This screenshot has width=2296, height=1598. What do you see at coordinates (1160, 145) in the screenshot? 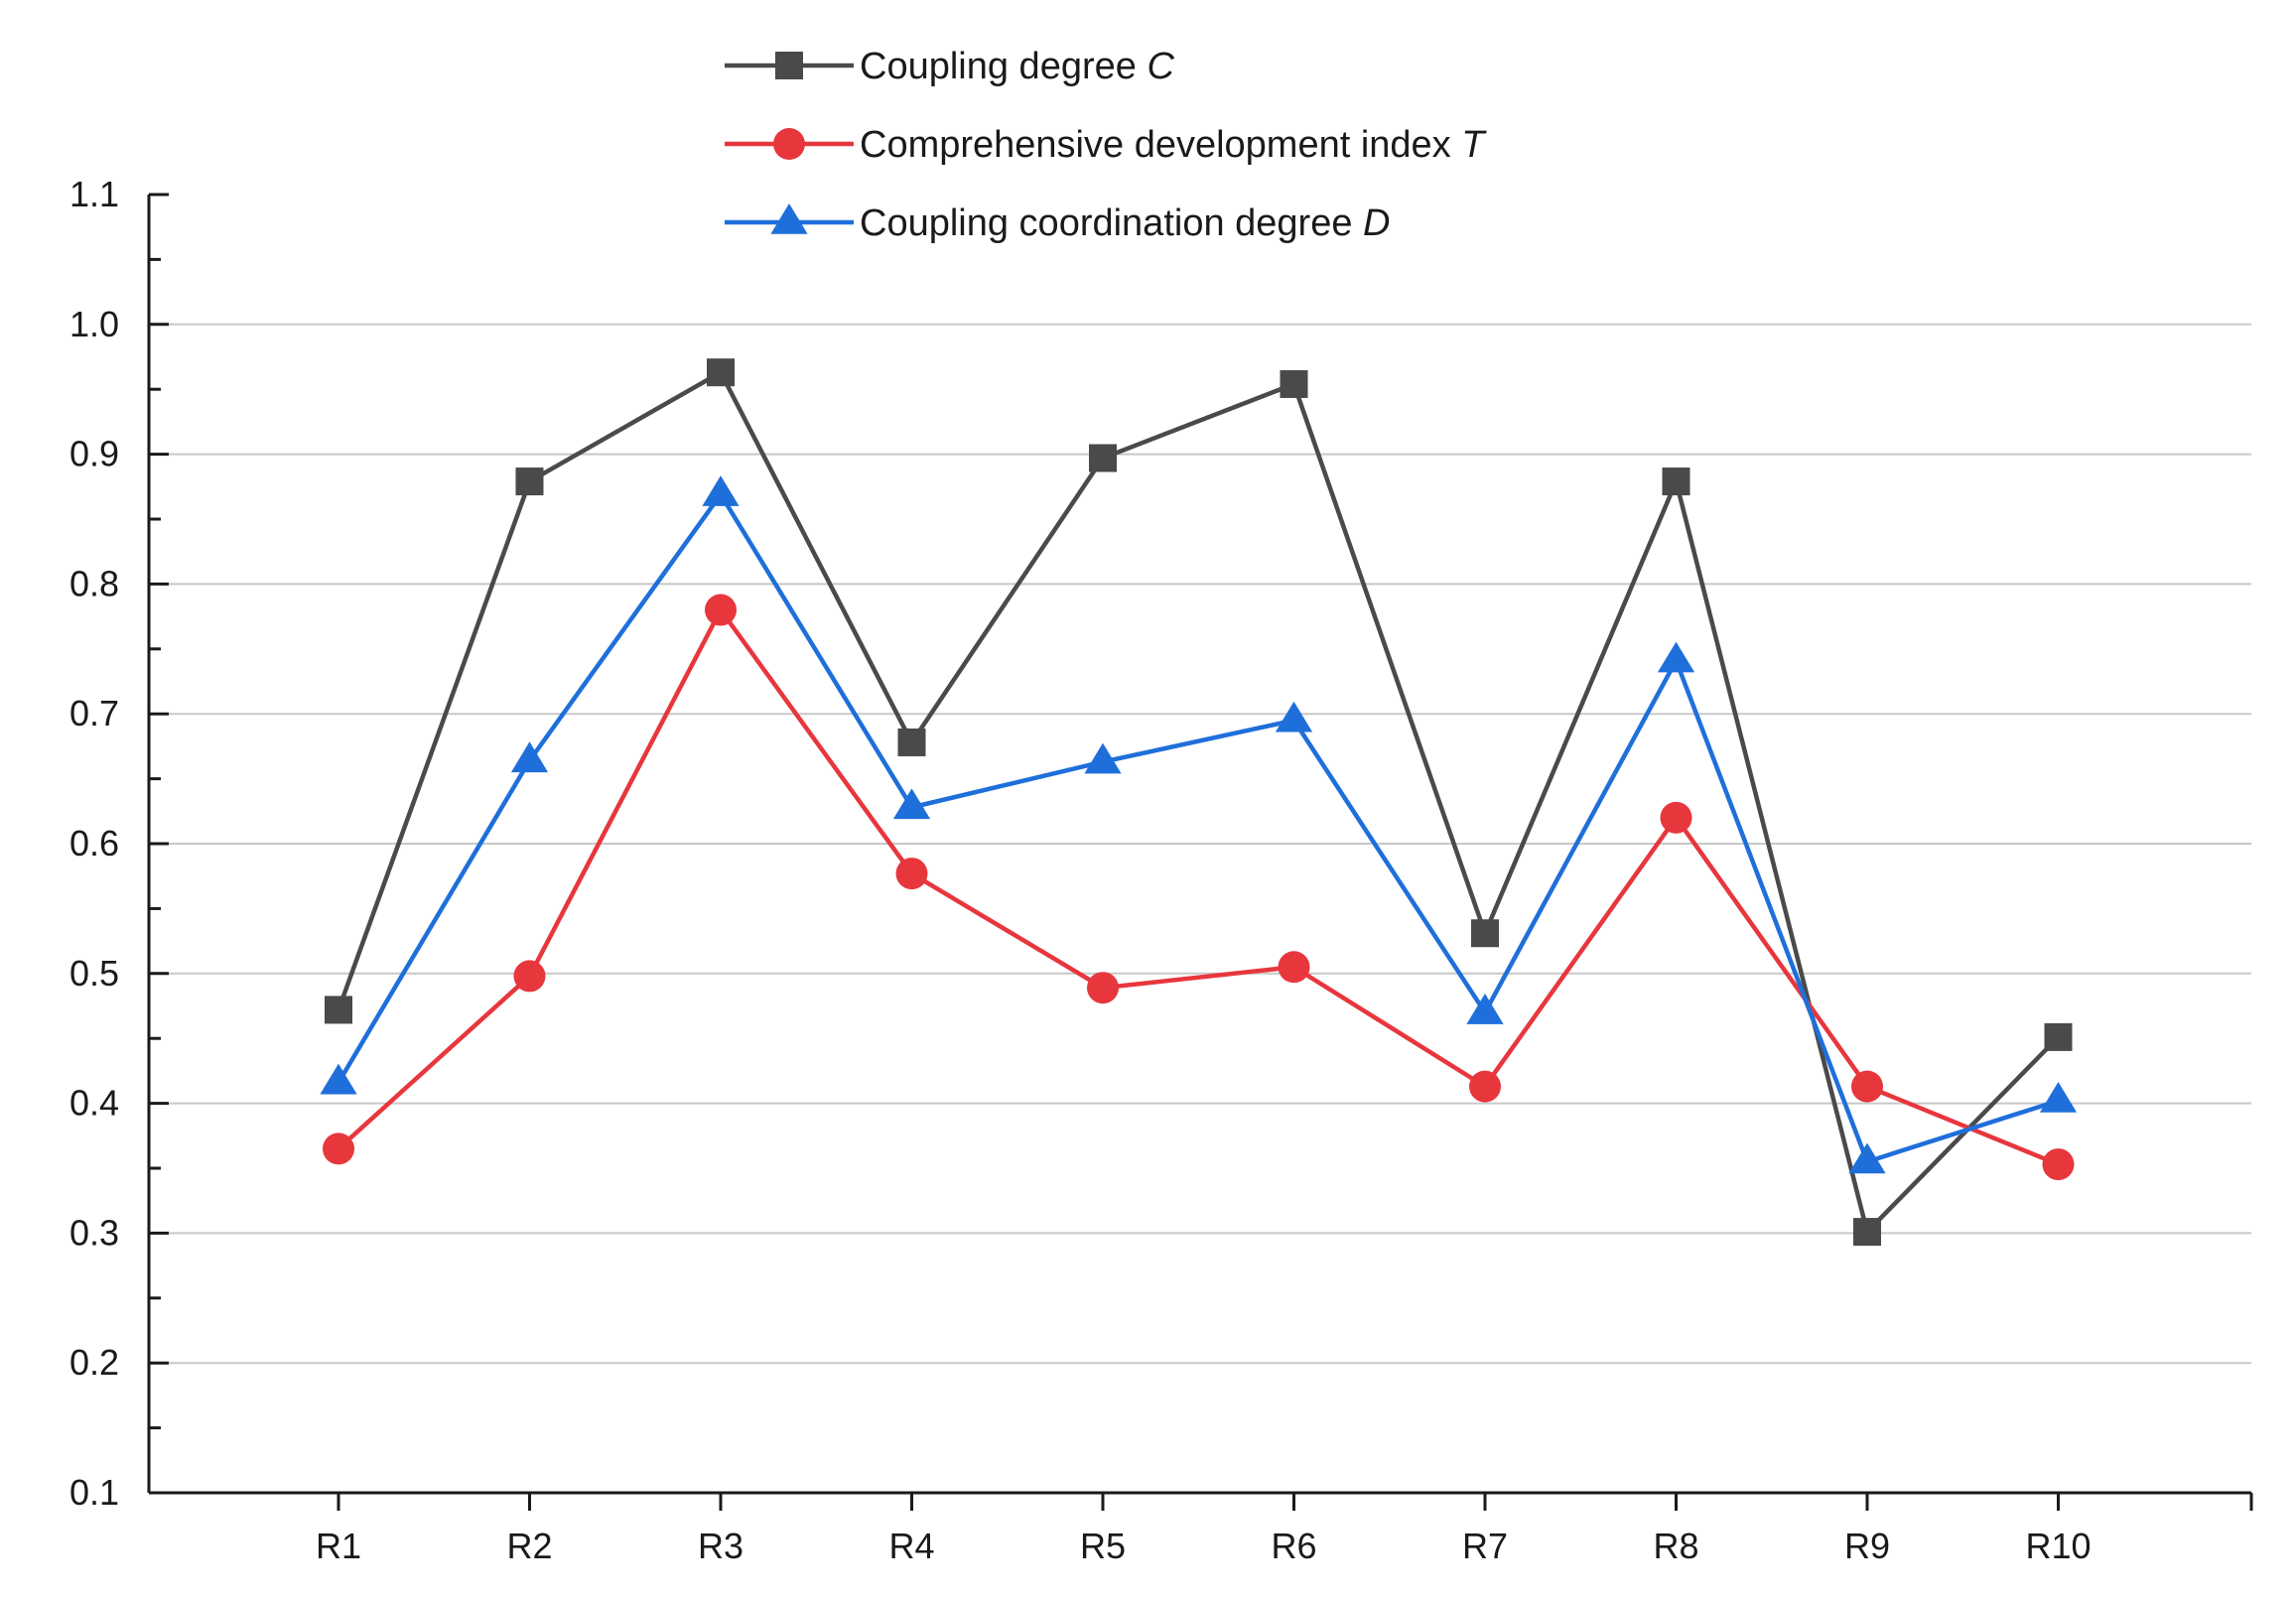
I see `legend-label-text: Comprehensive development index` at bounding box center [1160, 145].